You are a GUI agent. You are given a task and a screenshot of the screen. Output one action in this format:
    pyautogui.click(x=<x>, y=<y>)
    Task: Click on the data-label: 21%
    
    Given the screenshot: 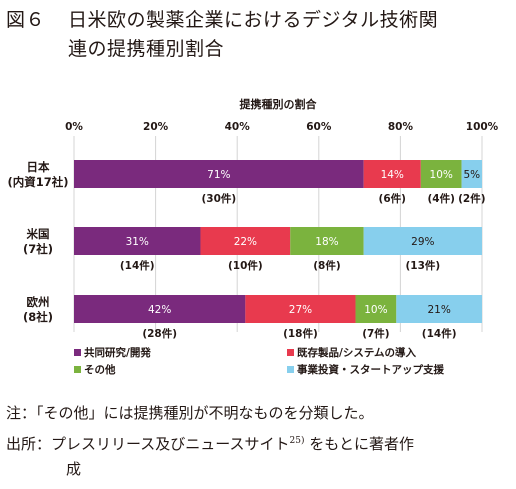 What is the action you would take?
    pyautogui.click(x=438, y=310)
    